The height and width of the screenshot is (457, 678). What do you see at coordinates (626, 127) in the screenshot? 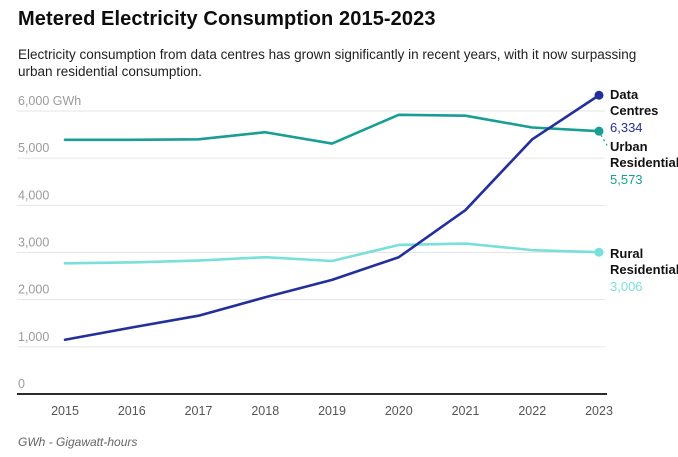
I see `legend-value: 6,334` at bounding box center [626, 127].